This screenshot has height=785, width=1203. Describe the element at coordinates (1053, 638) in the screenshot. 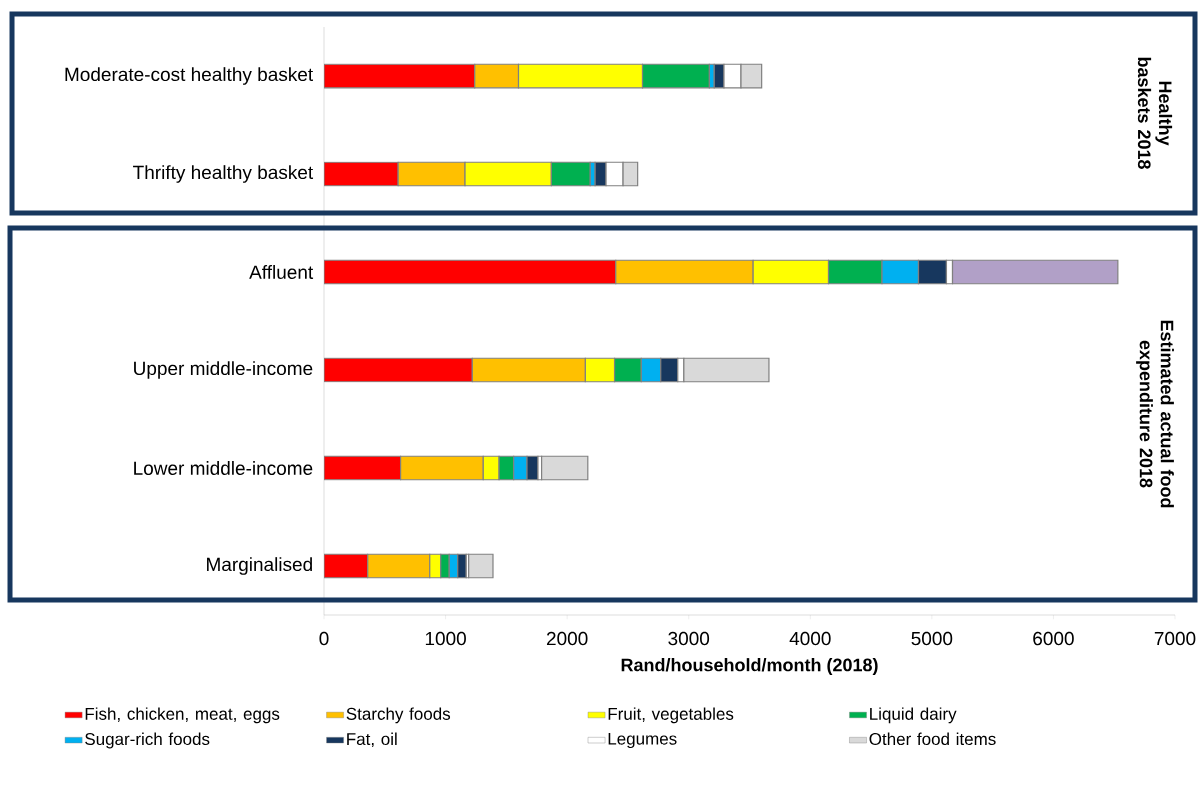

I see `x-tick-label: 6000` at that location.